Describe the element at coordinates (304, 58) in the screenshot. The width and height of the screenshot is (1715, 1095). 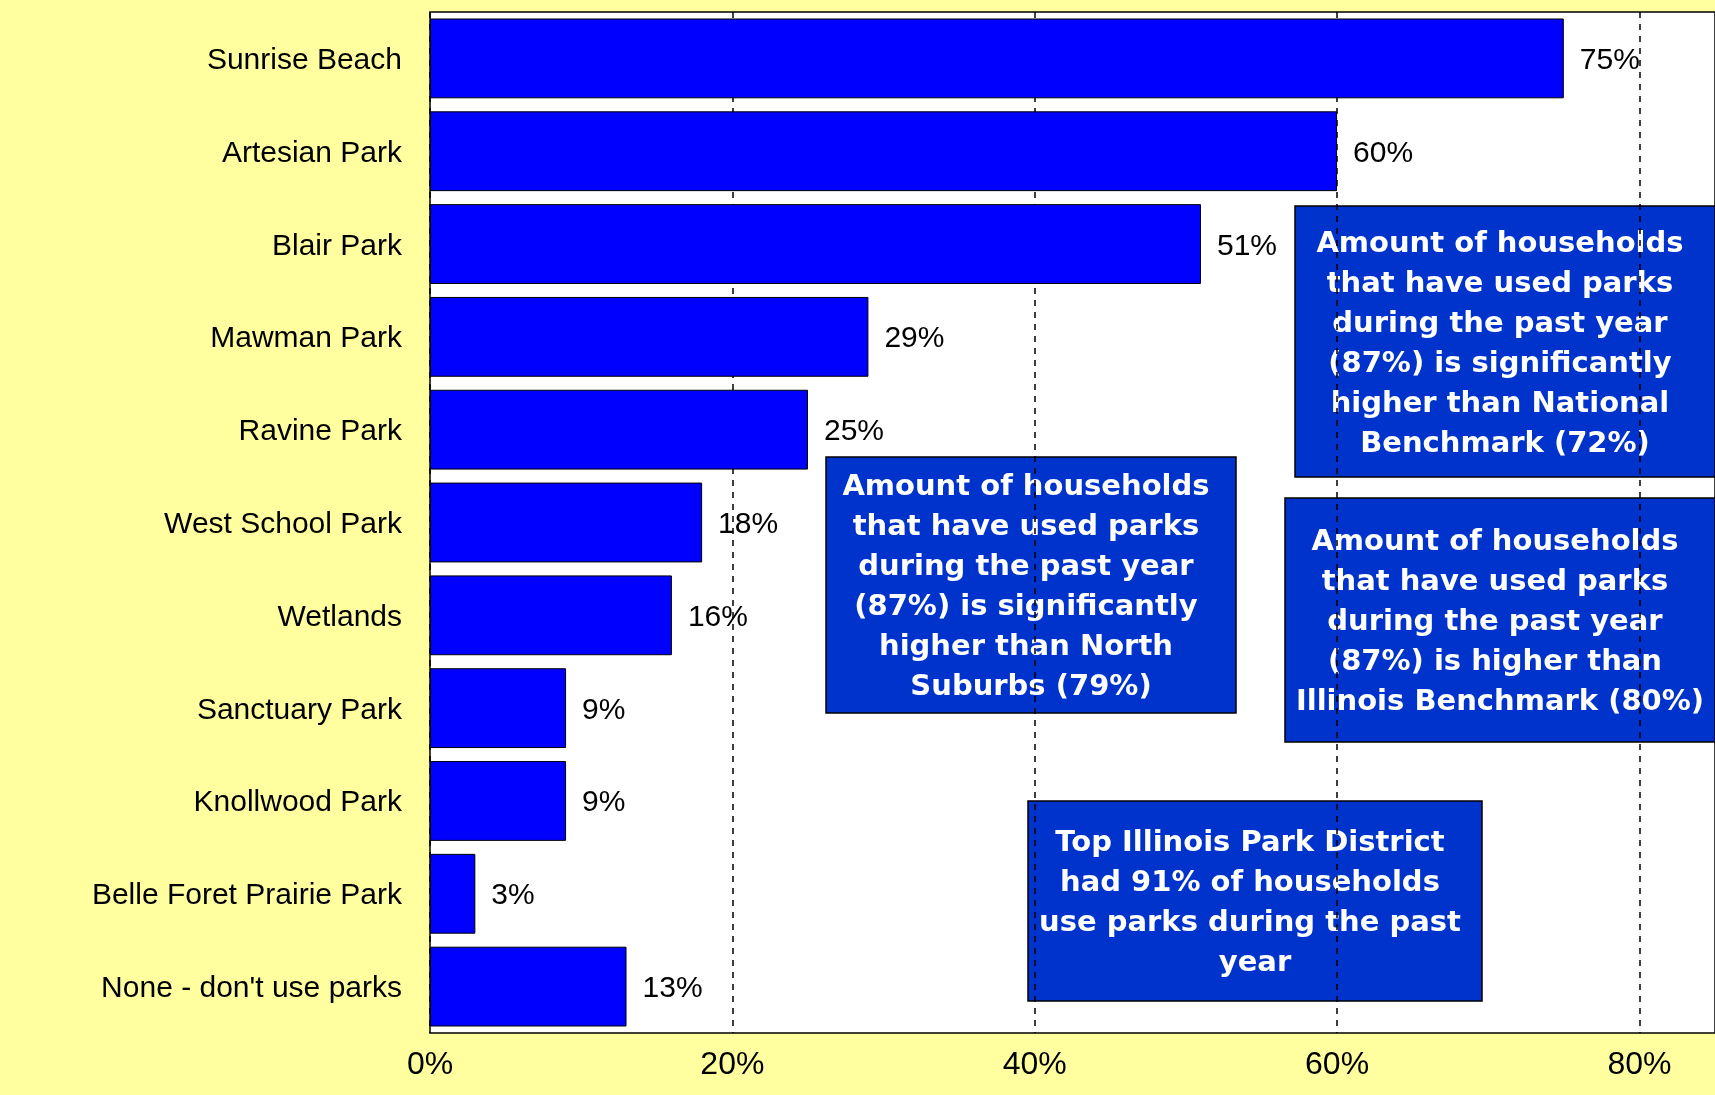
I see `y-tick-label: Sunrise Beach` at that location.